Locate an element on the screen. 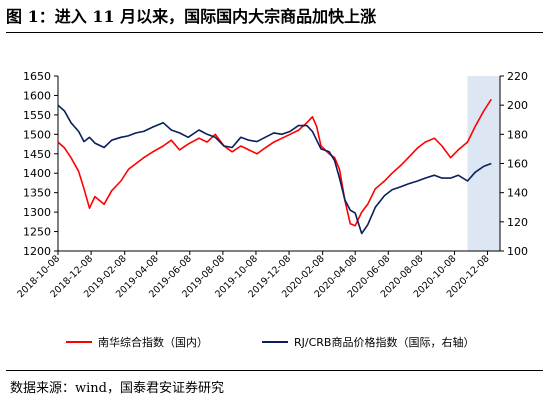  title-divider is located at coordinates (274, 32).